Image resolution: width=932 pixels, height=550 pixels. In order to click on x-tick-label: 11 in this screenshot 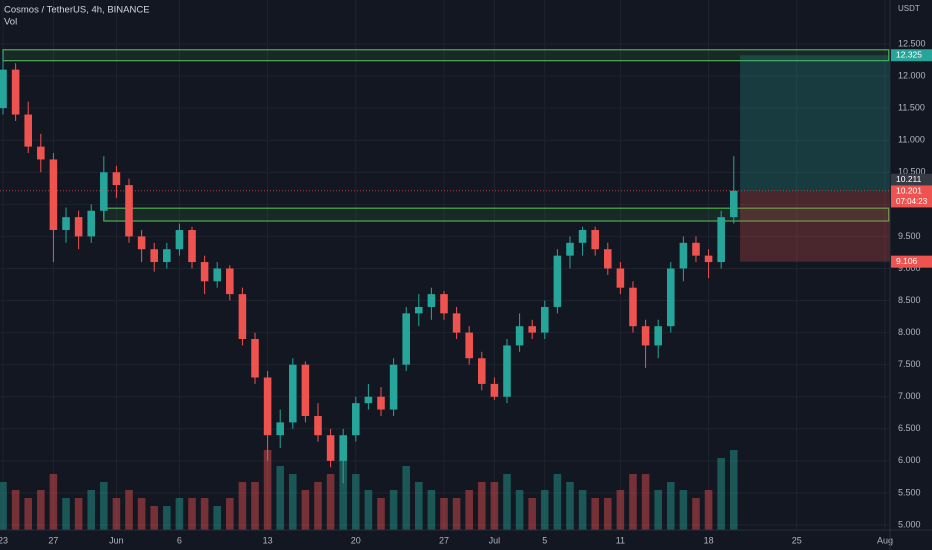, I will do `click(620, 540)`.